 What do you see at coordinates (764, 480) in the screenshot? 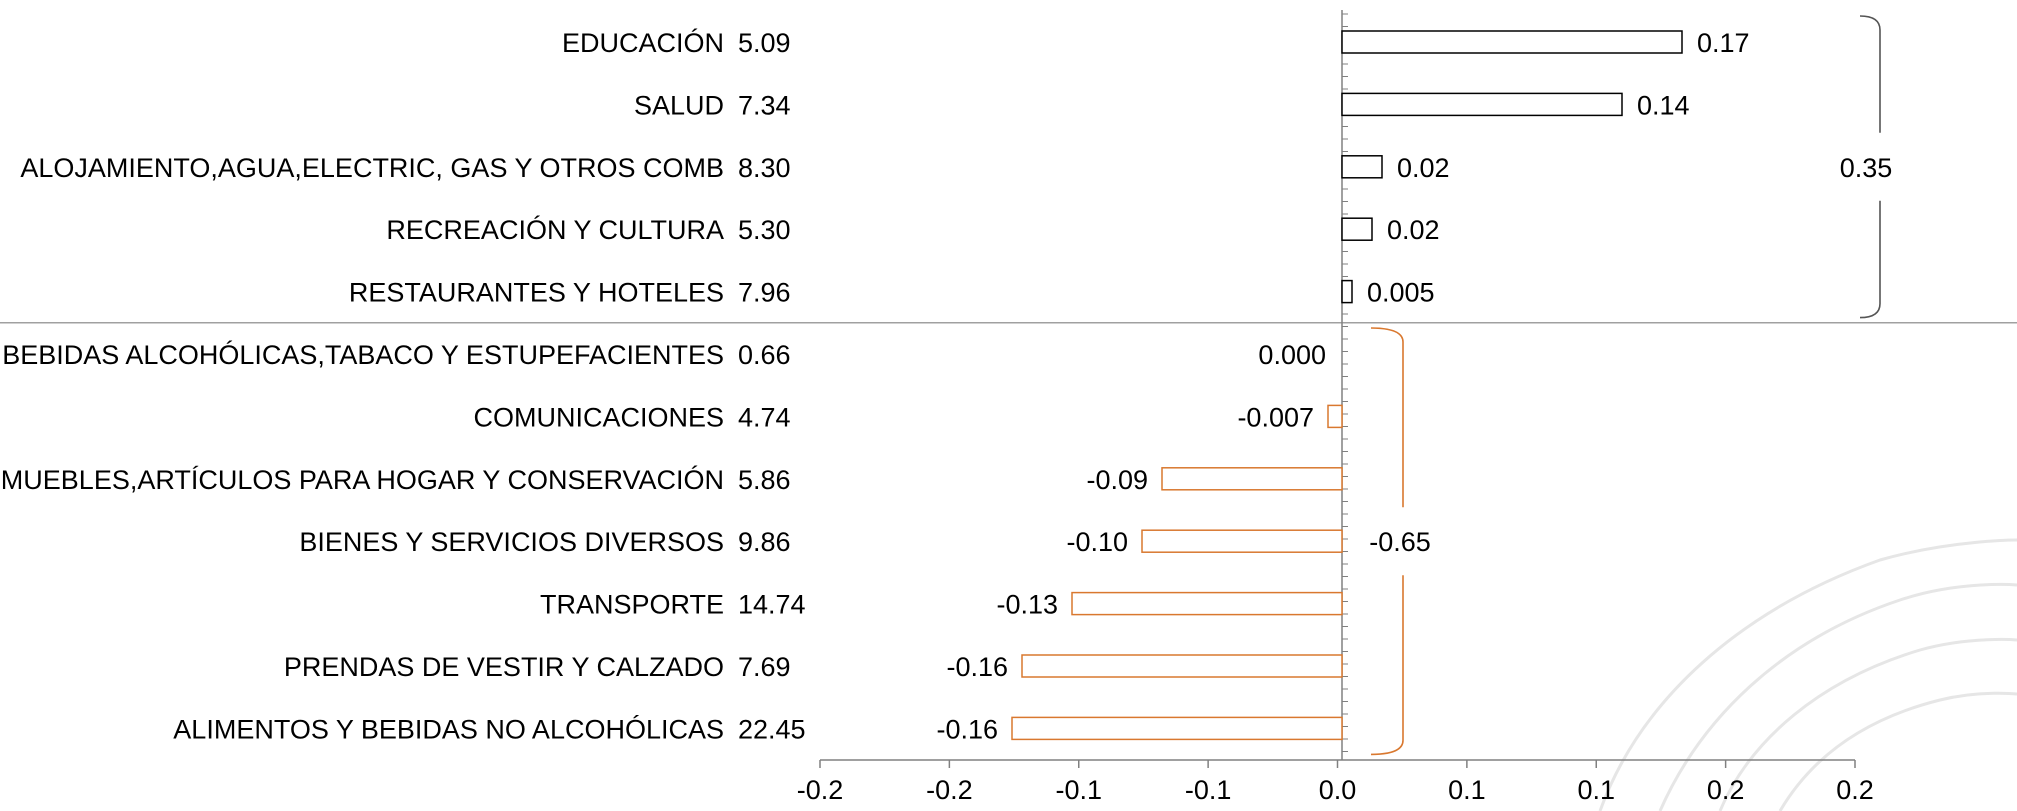
I see `category-weight: 5.86` at bounding box center [764, 480].